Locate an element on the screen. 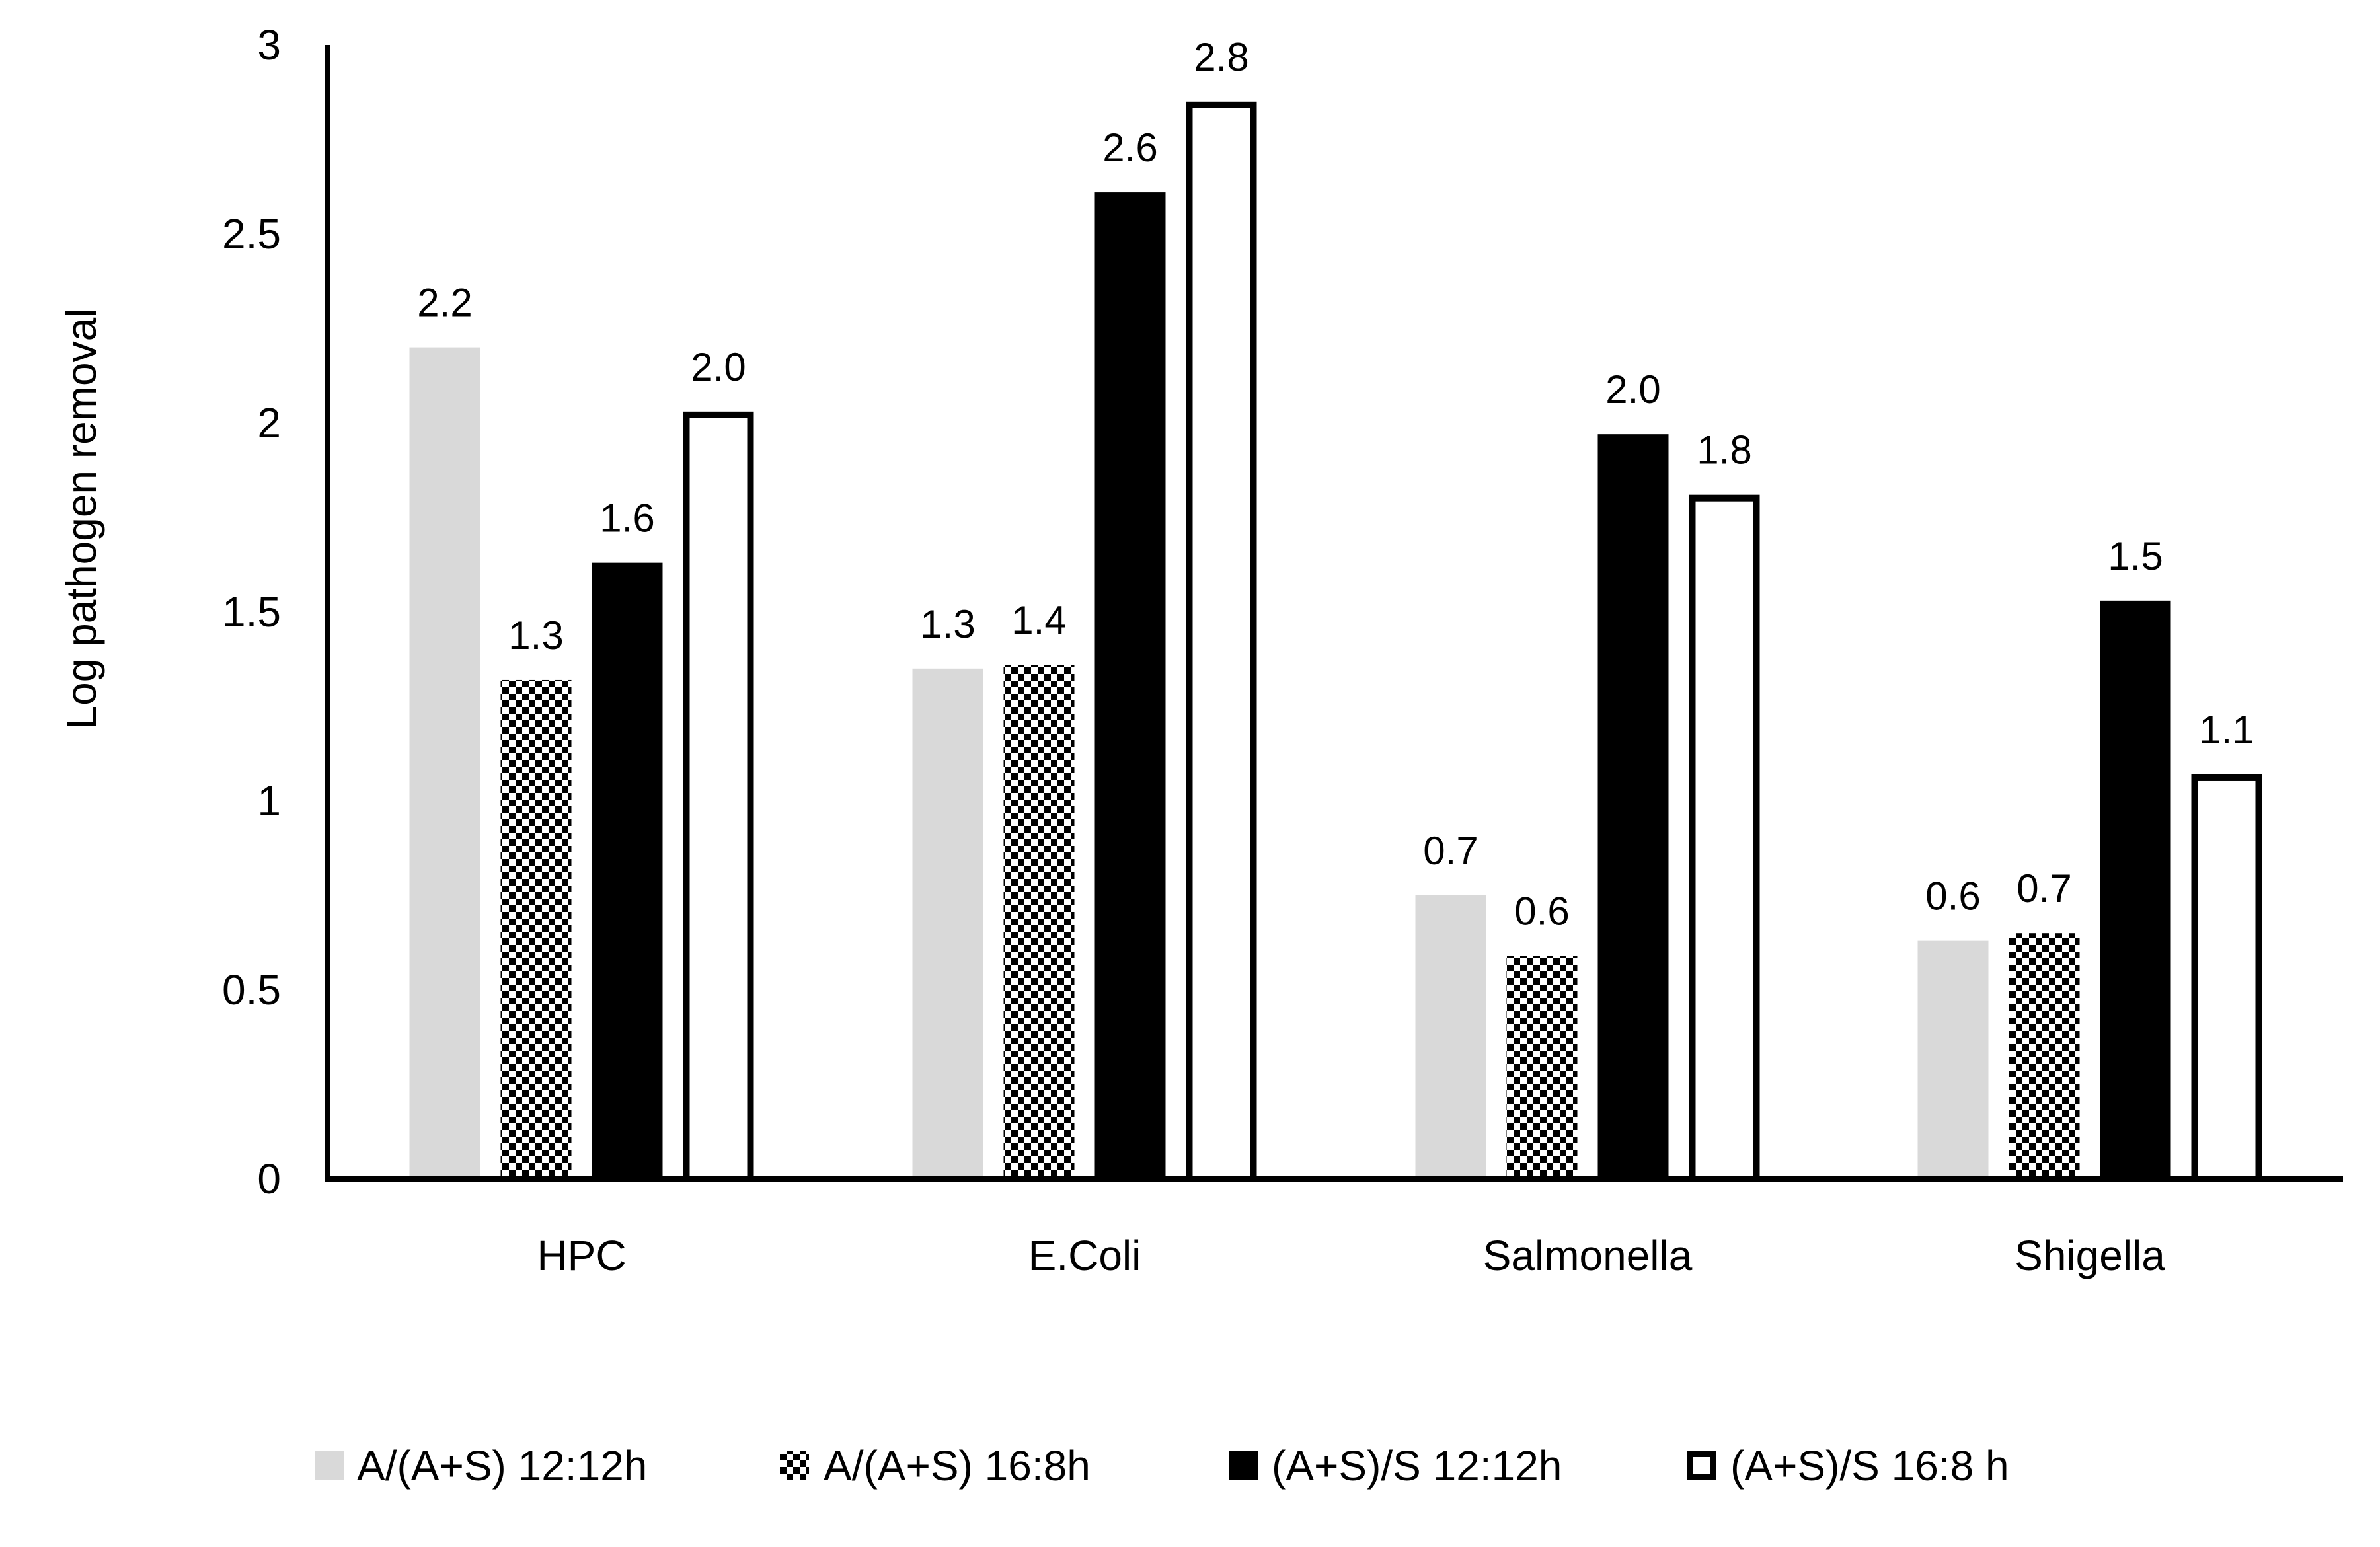 Image resolution: width=2380 pixels, height=1547 pixels. data-label: 1.4 is located at coordinates (1038, 620).